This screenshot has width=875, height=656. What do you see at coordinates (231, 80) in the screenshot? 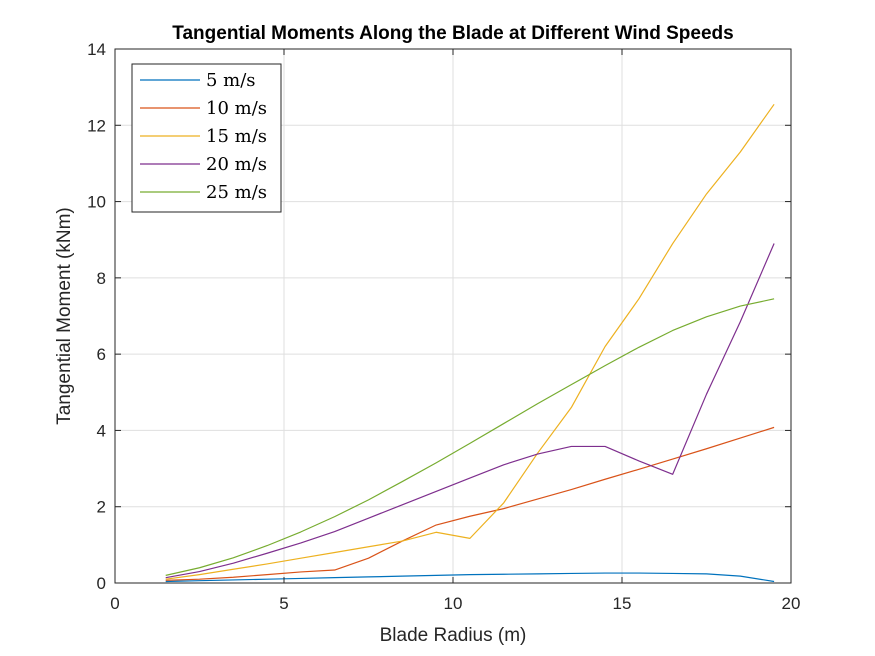
I see `legend-label: 5 m/s` at bounding box center [231, 80].